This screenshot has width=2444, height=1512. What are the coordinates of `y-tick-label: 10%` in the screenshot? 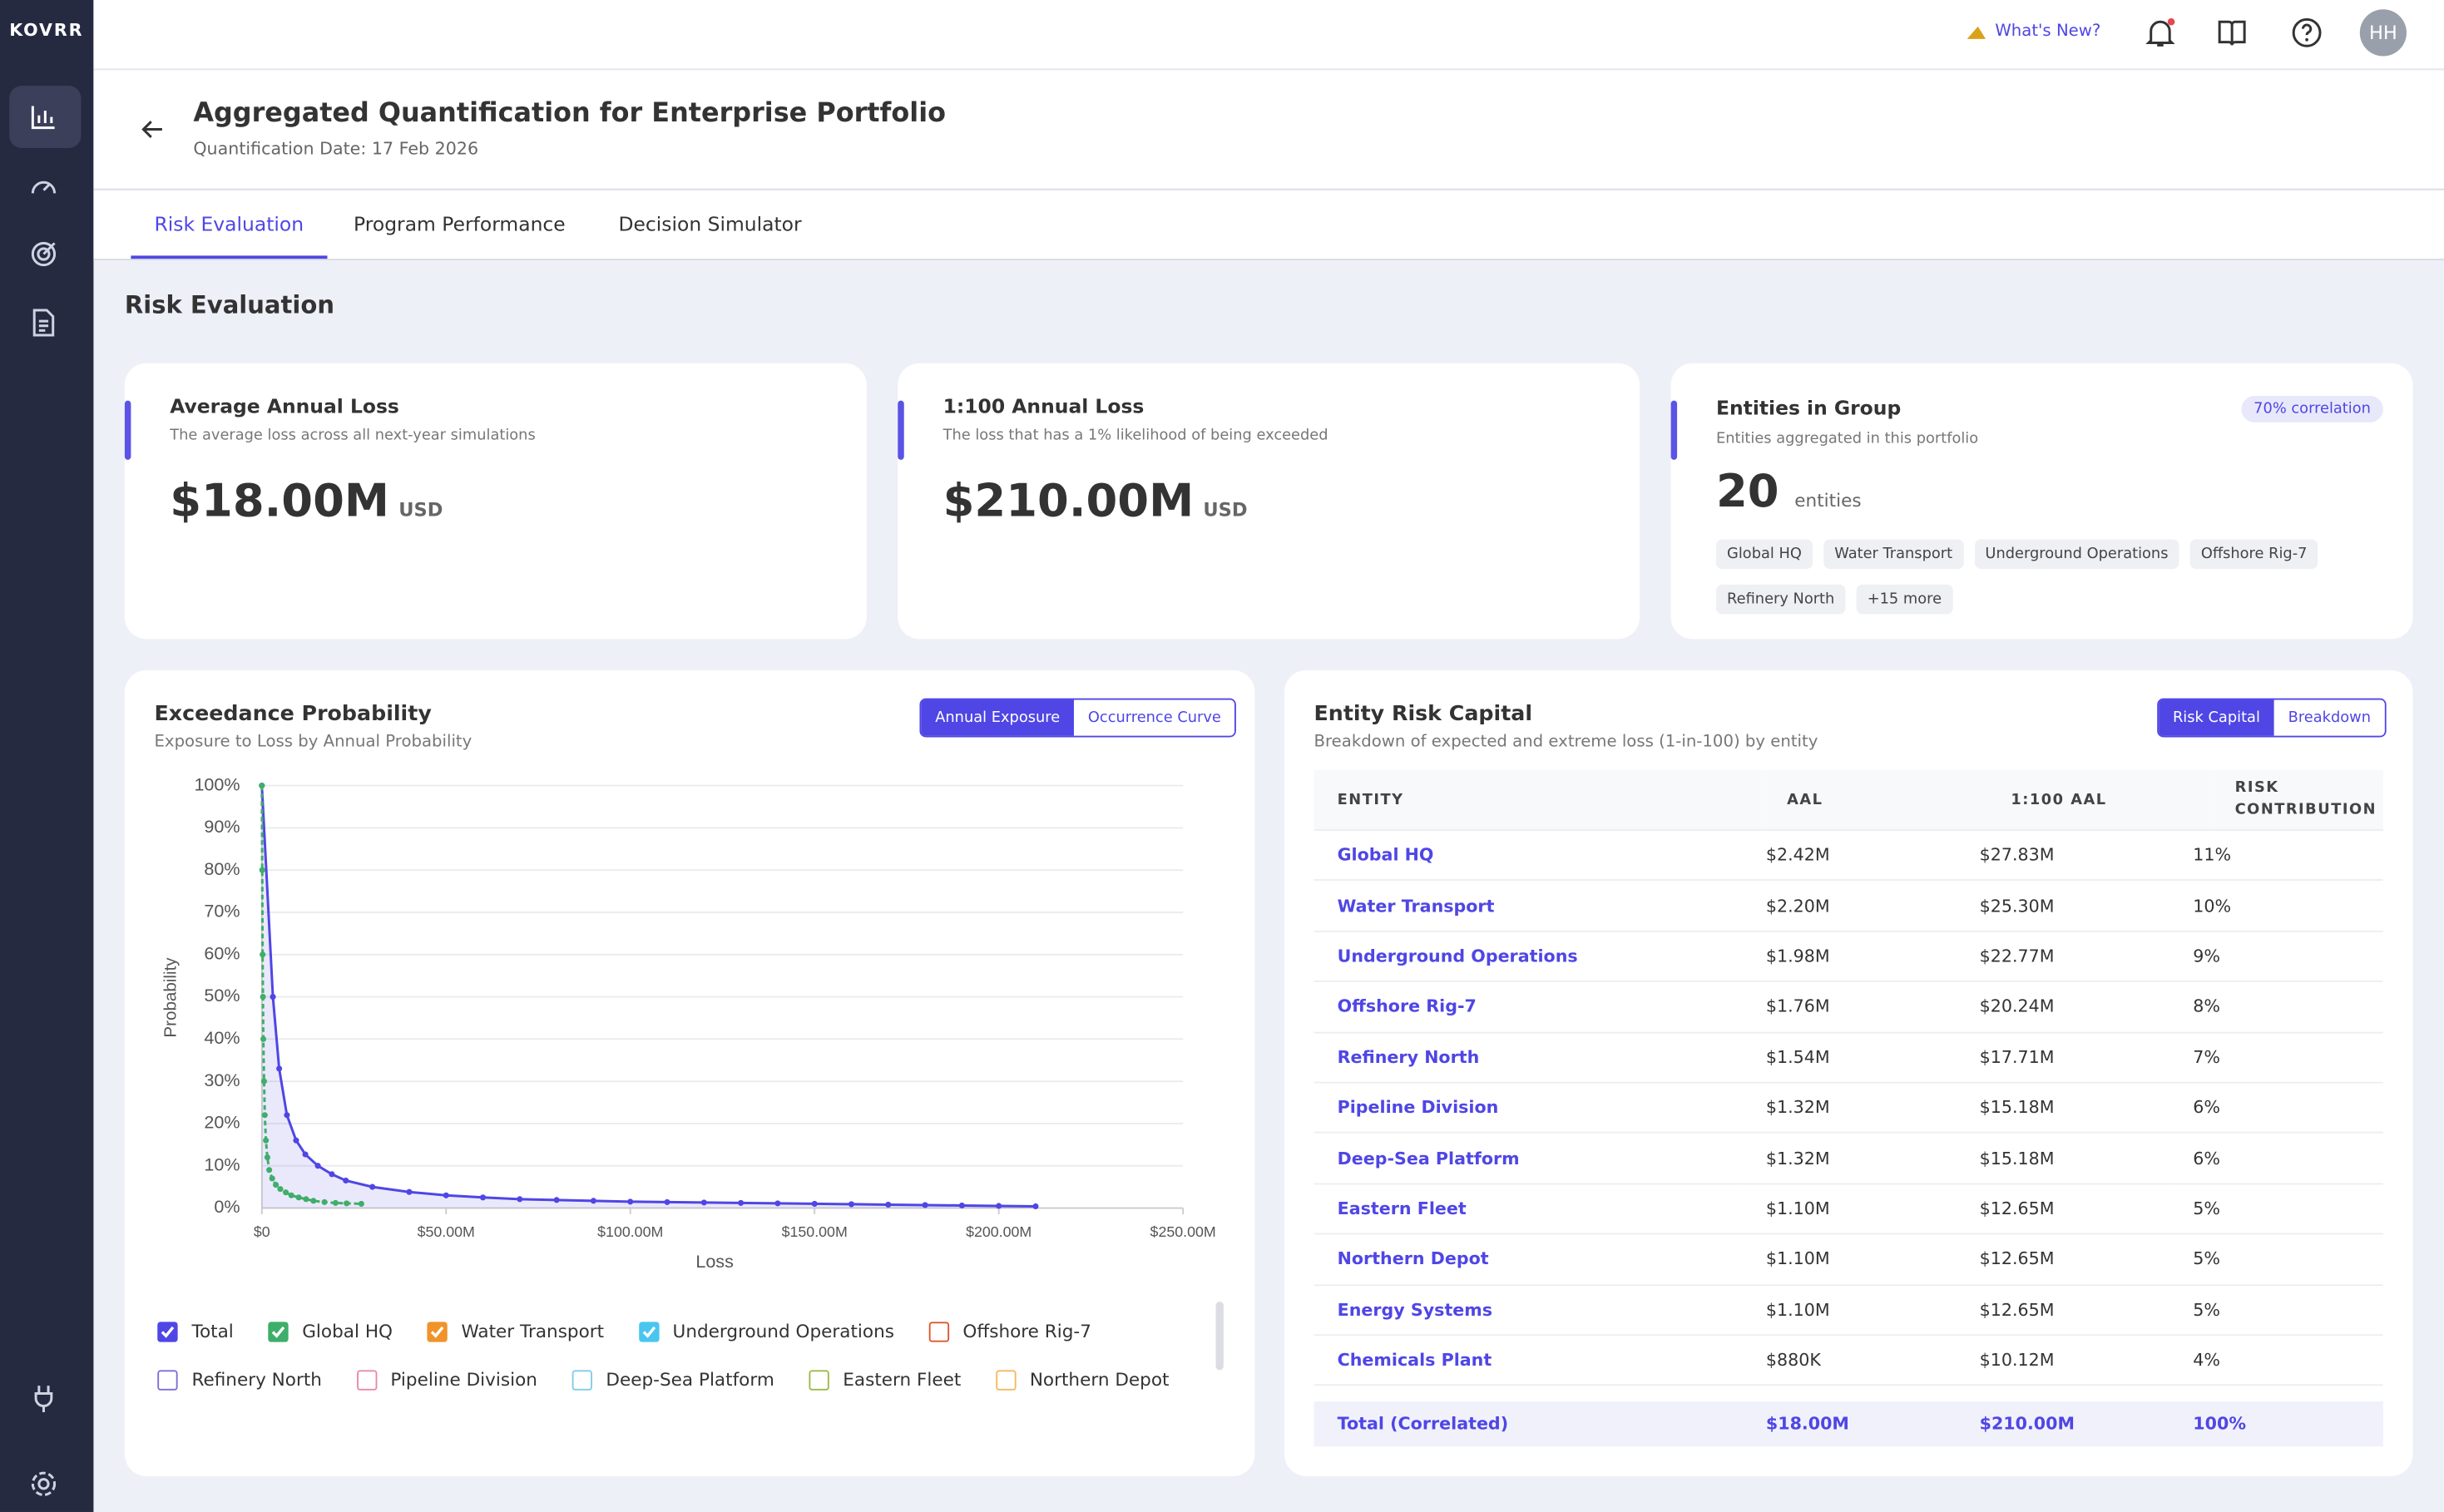 It's located at (222, 1164).